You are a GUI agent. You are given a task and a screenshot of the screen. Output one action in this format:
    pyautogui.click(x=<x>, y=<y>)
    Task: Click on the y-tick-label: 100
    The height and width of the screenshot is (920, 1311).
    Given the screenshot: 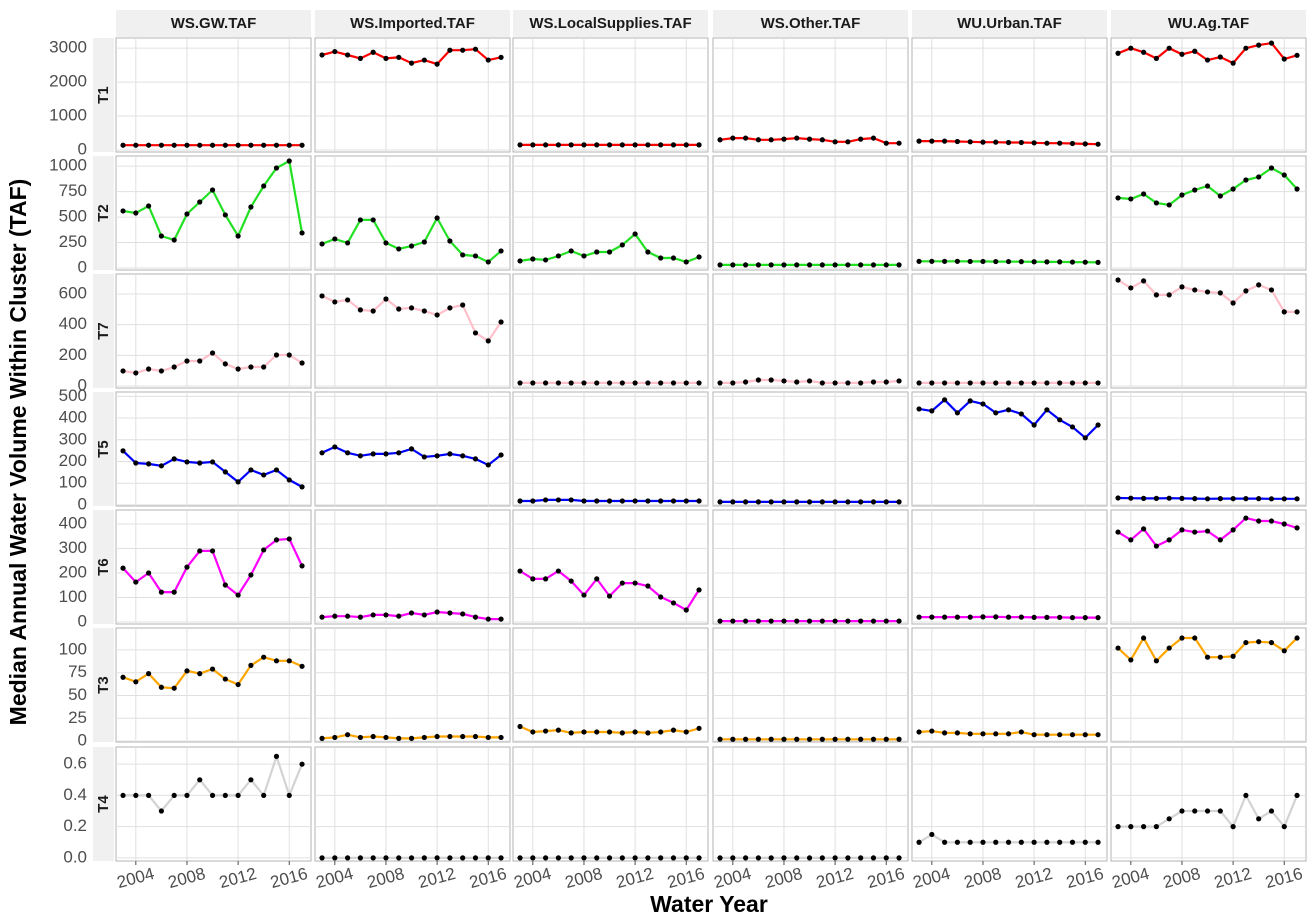 What is the action you would take?
    pyautogui.click(x=73, y=596)
    